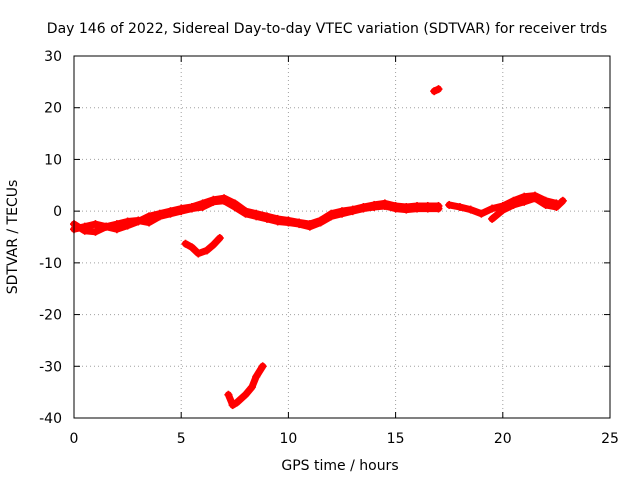 The height and width of the screenshot is (480, 640). Describe the element at coordinates (53, 160) in the screenshot. I see `y-tick-label: 10` at that location.